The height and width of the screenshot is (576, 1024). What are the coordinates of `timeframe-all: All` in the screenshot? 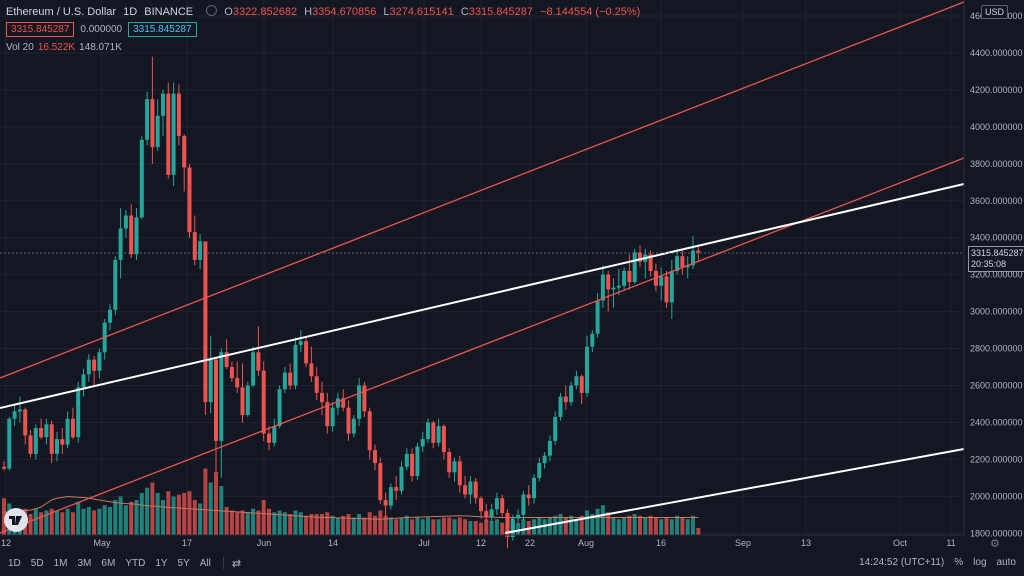 It's located at (205, 563).